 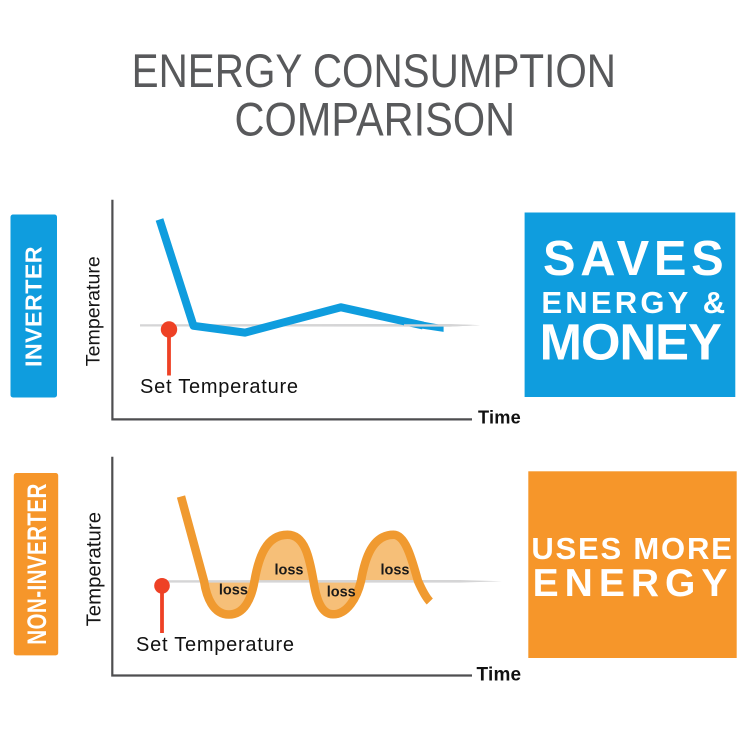 What do you see at coordinates (632, 548) in the screenshot?
I see `svg-text: USES MORE` at bounding box center [632, 548].